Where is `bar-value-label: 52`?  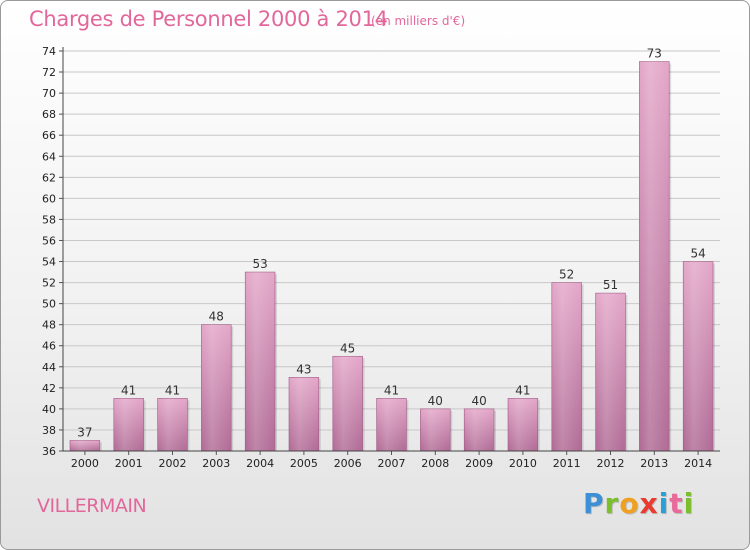
bar-value-label: 52 is located at coordinates (566, 275).